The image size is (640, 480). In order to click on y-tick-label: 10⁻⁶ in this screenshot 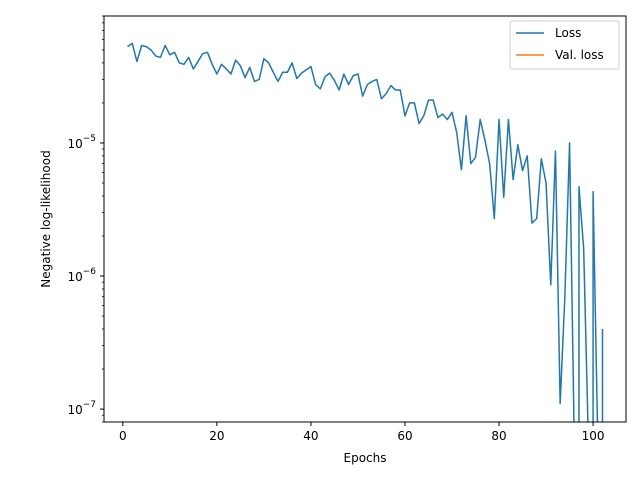, I will do `click(81, 275)`.